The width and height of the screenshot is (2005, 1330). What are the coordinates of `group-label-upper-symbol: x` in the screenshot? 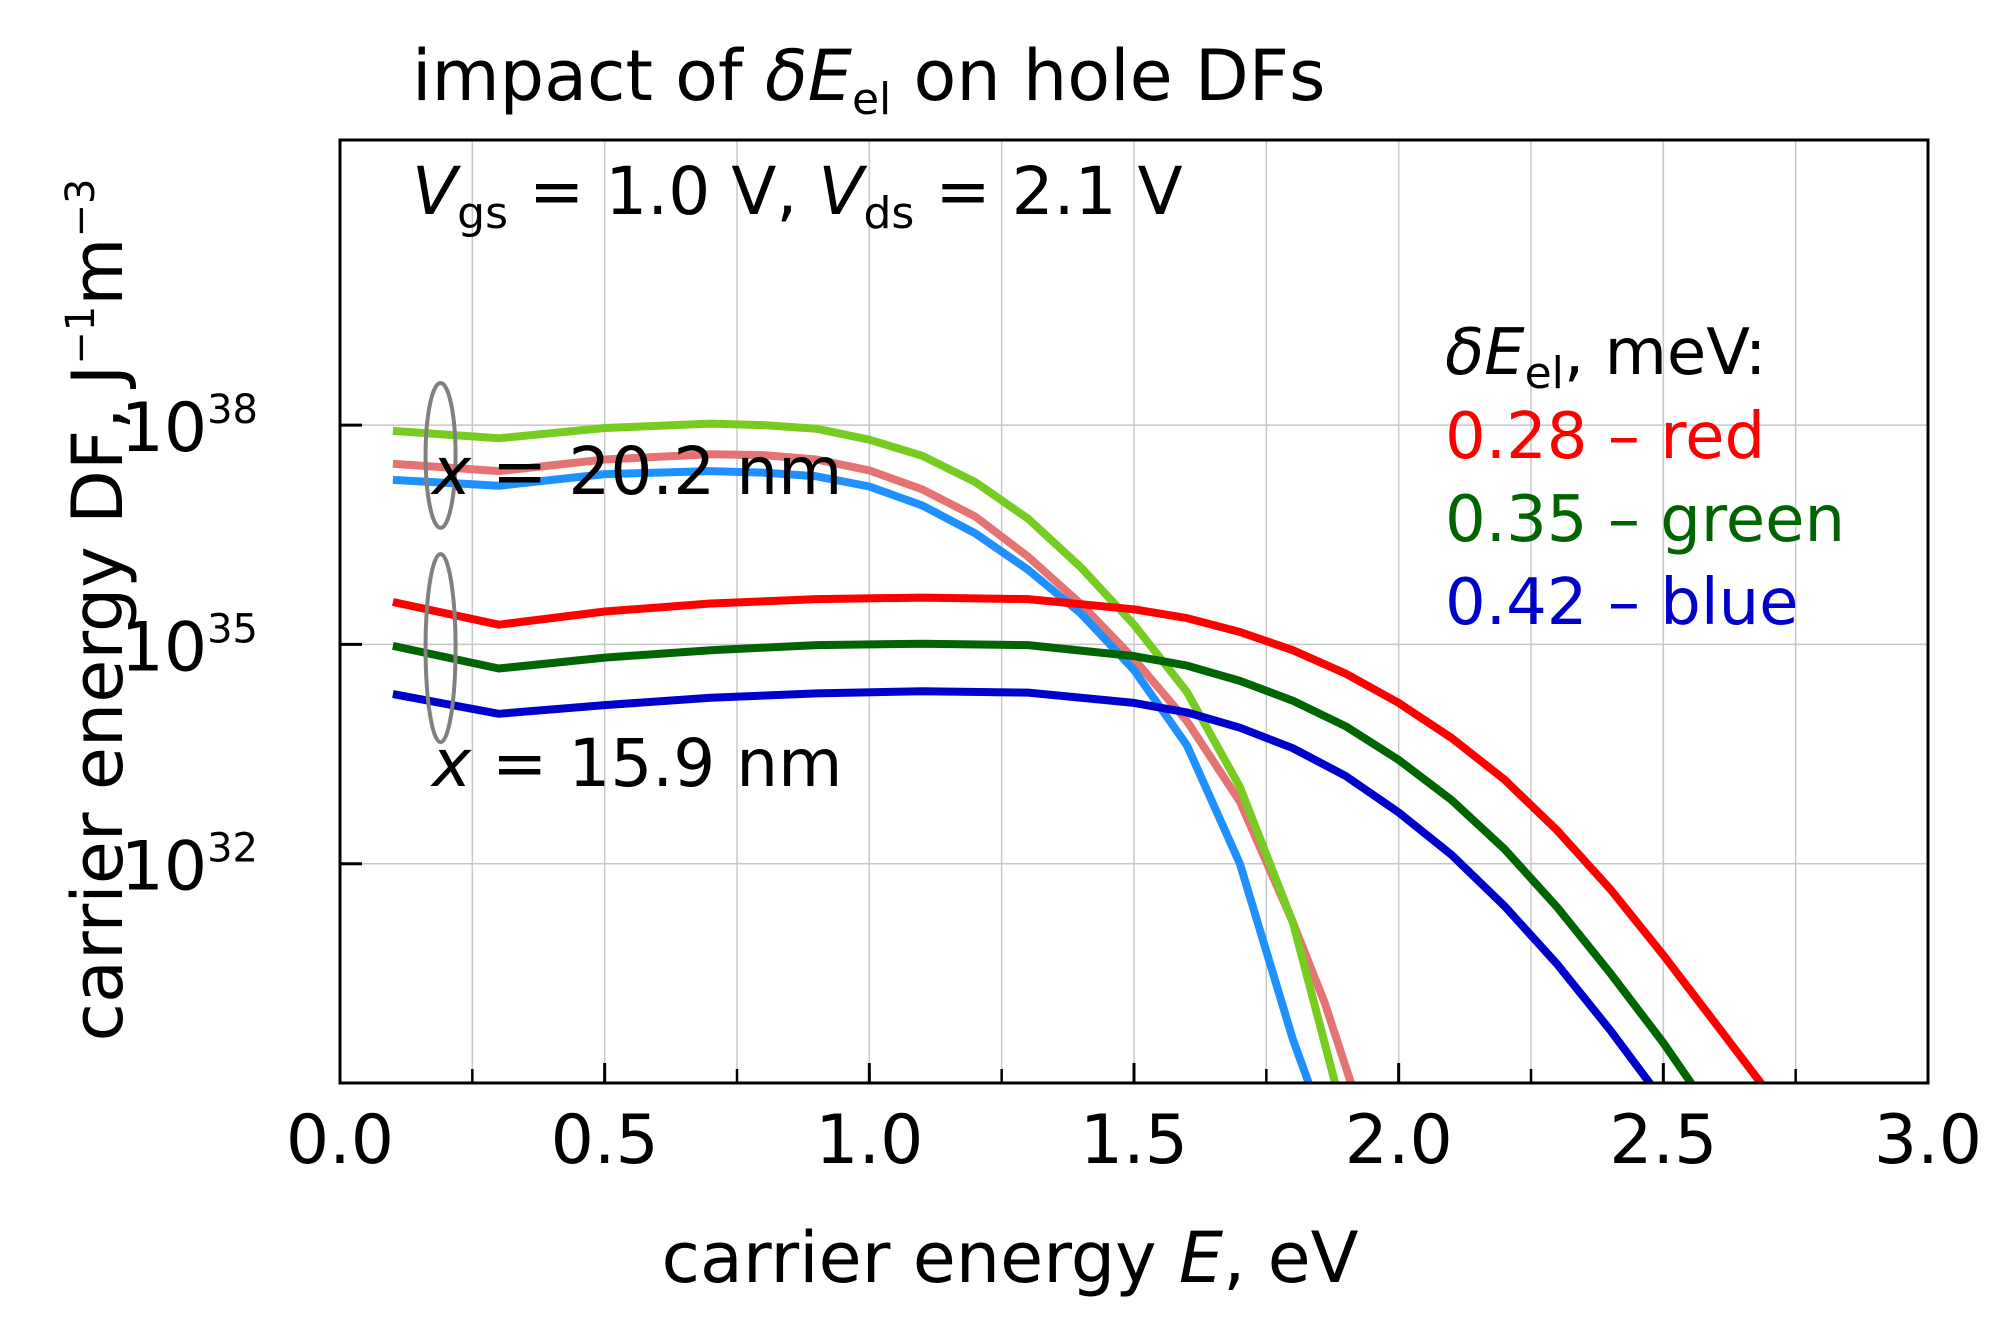 It's located at (451, 471).